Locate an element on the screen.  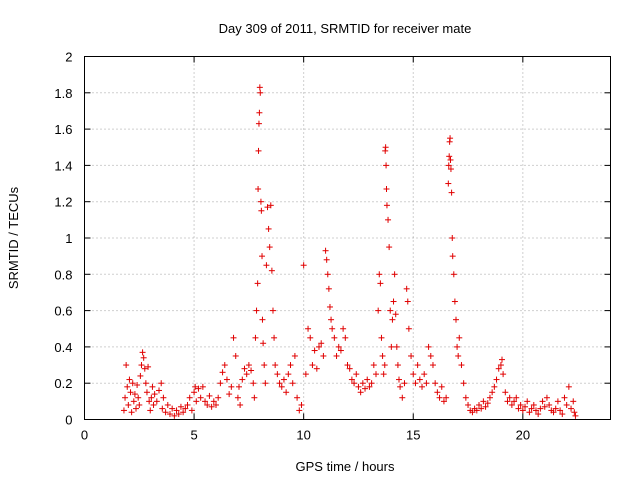
y-tick-label: 0 is located at coordinates (68, 420).